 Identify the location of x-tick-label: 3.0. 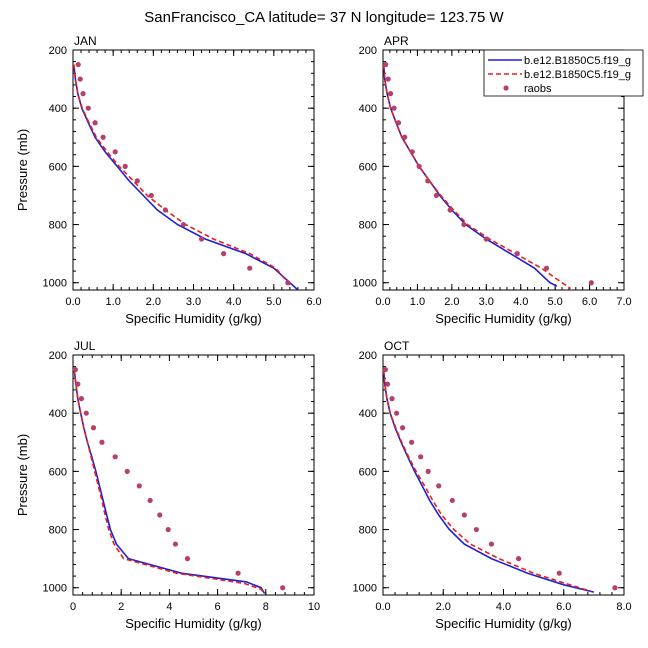
(486, 302).